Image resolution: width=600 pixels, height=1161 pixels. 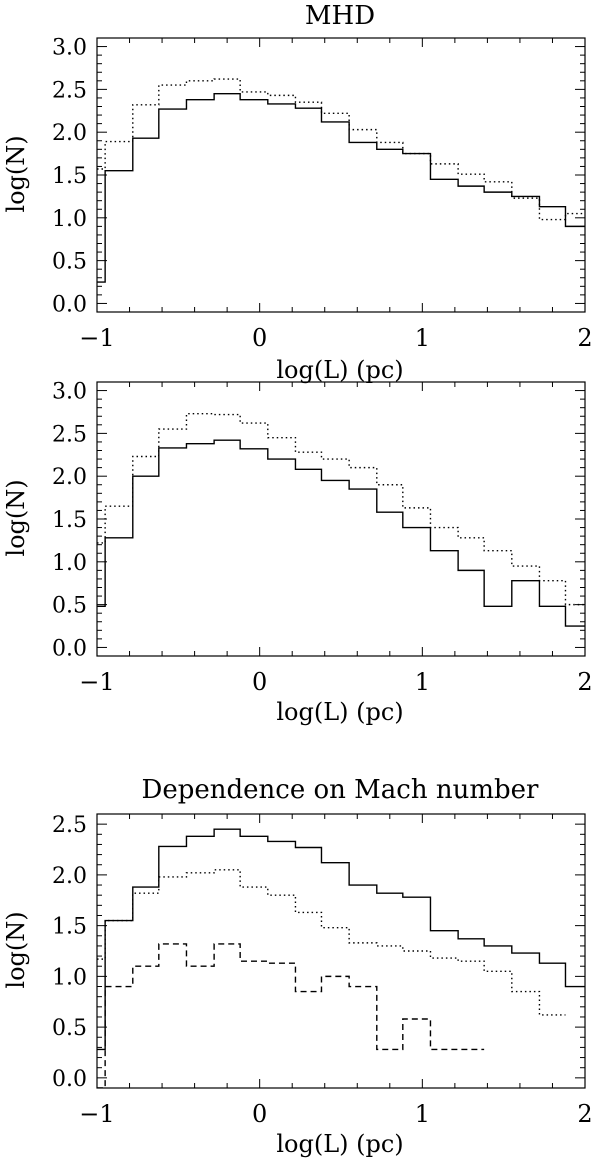 I want to click on histogram-dashed, so click(x=291, y=1015).